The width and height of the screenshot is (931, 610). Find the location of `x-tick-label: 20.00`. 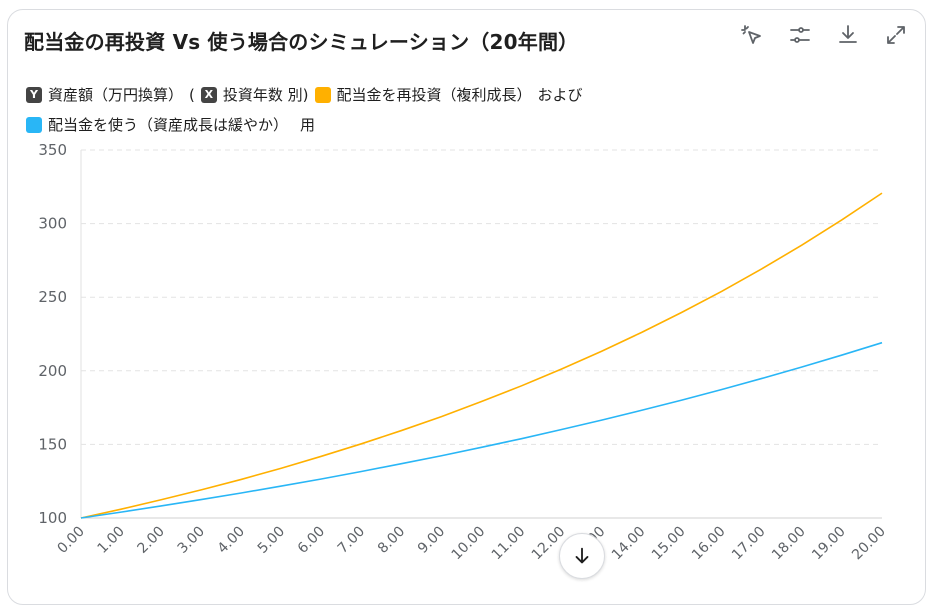

x-tick-label: 20.00 is located at coordinates (869, 544).